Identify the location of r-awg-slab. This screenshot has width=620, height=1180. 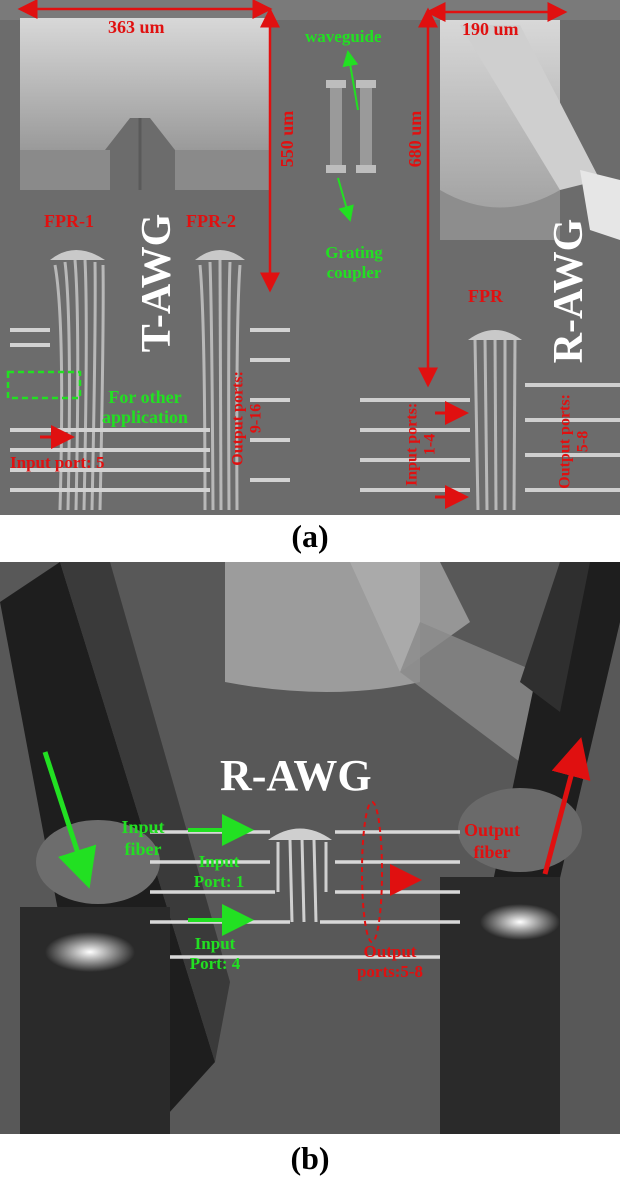
(530, 130).